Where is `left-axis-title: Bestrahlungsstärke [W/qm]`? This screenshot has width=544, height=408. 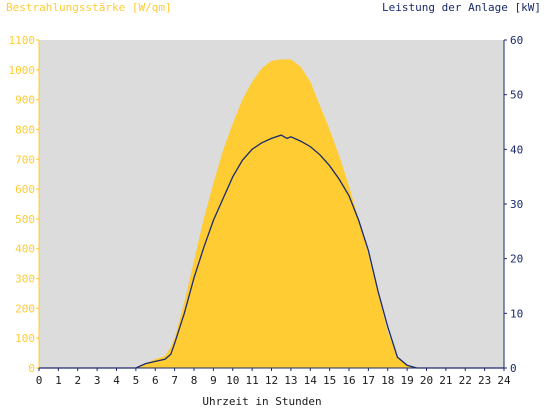 left-axis-title: Bestrahlungsstärke [W/qm] is located at coordinates (89, 7).